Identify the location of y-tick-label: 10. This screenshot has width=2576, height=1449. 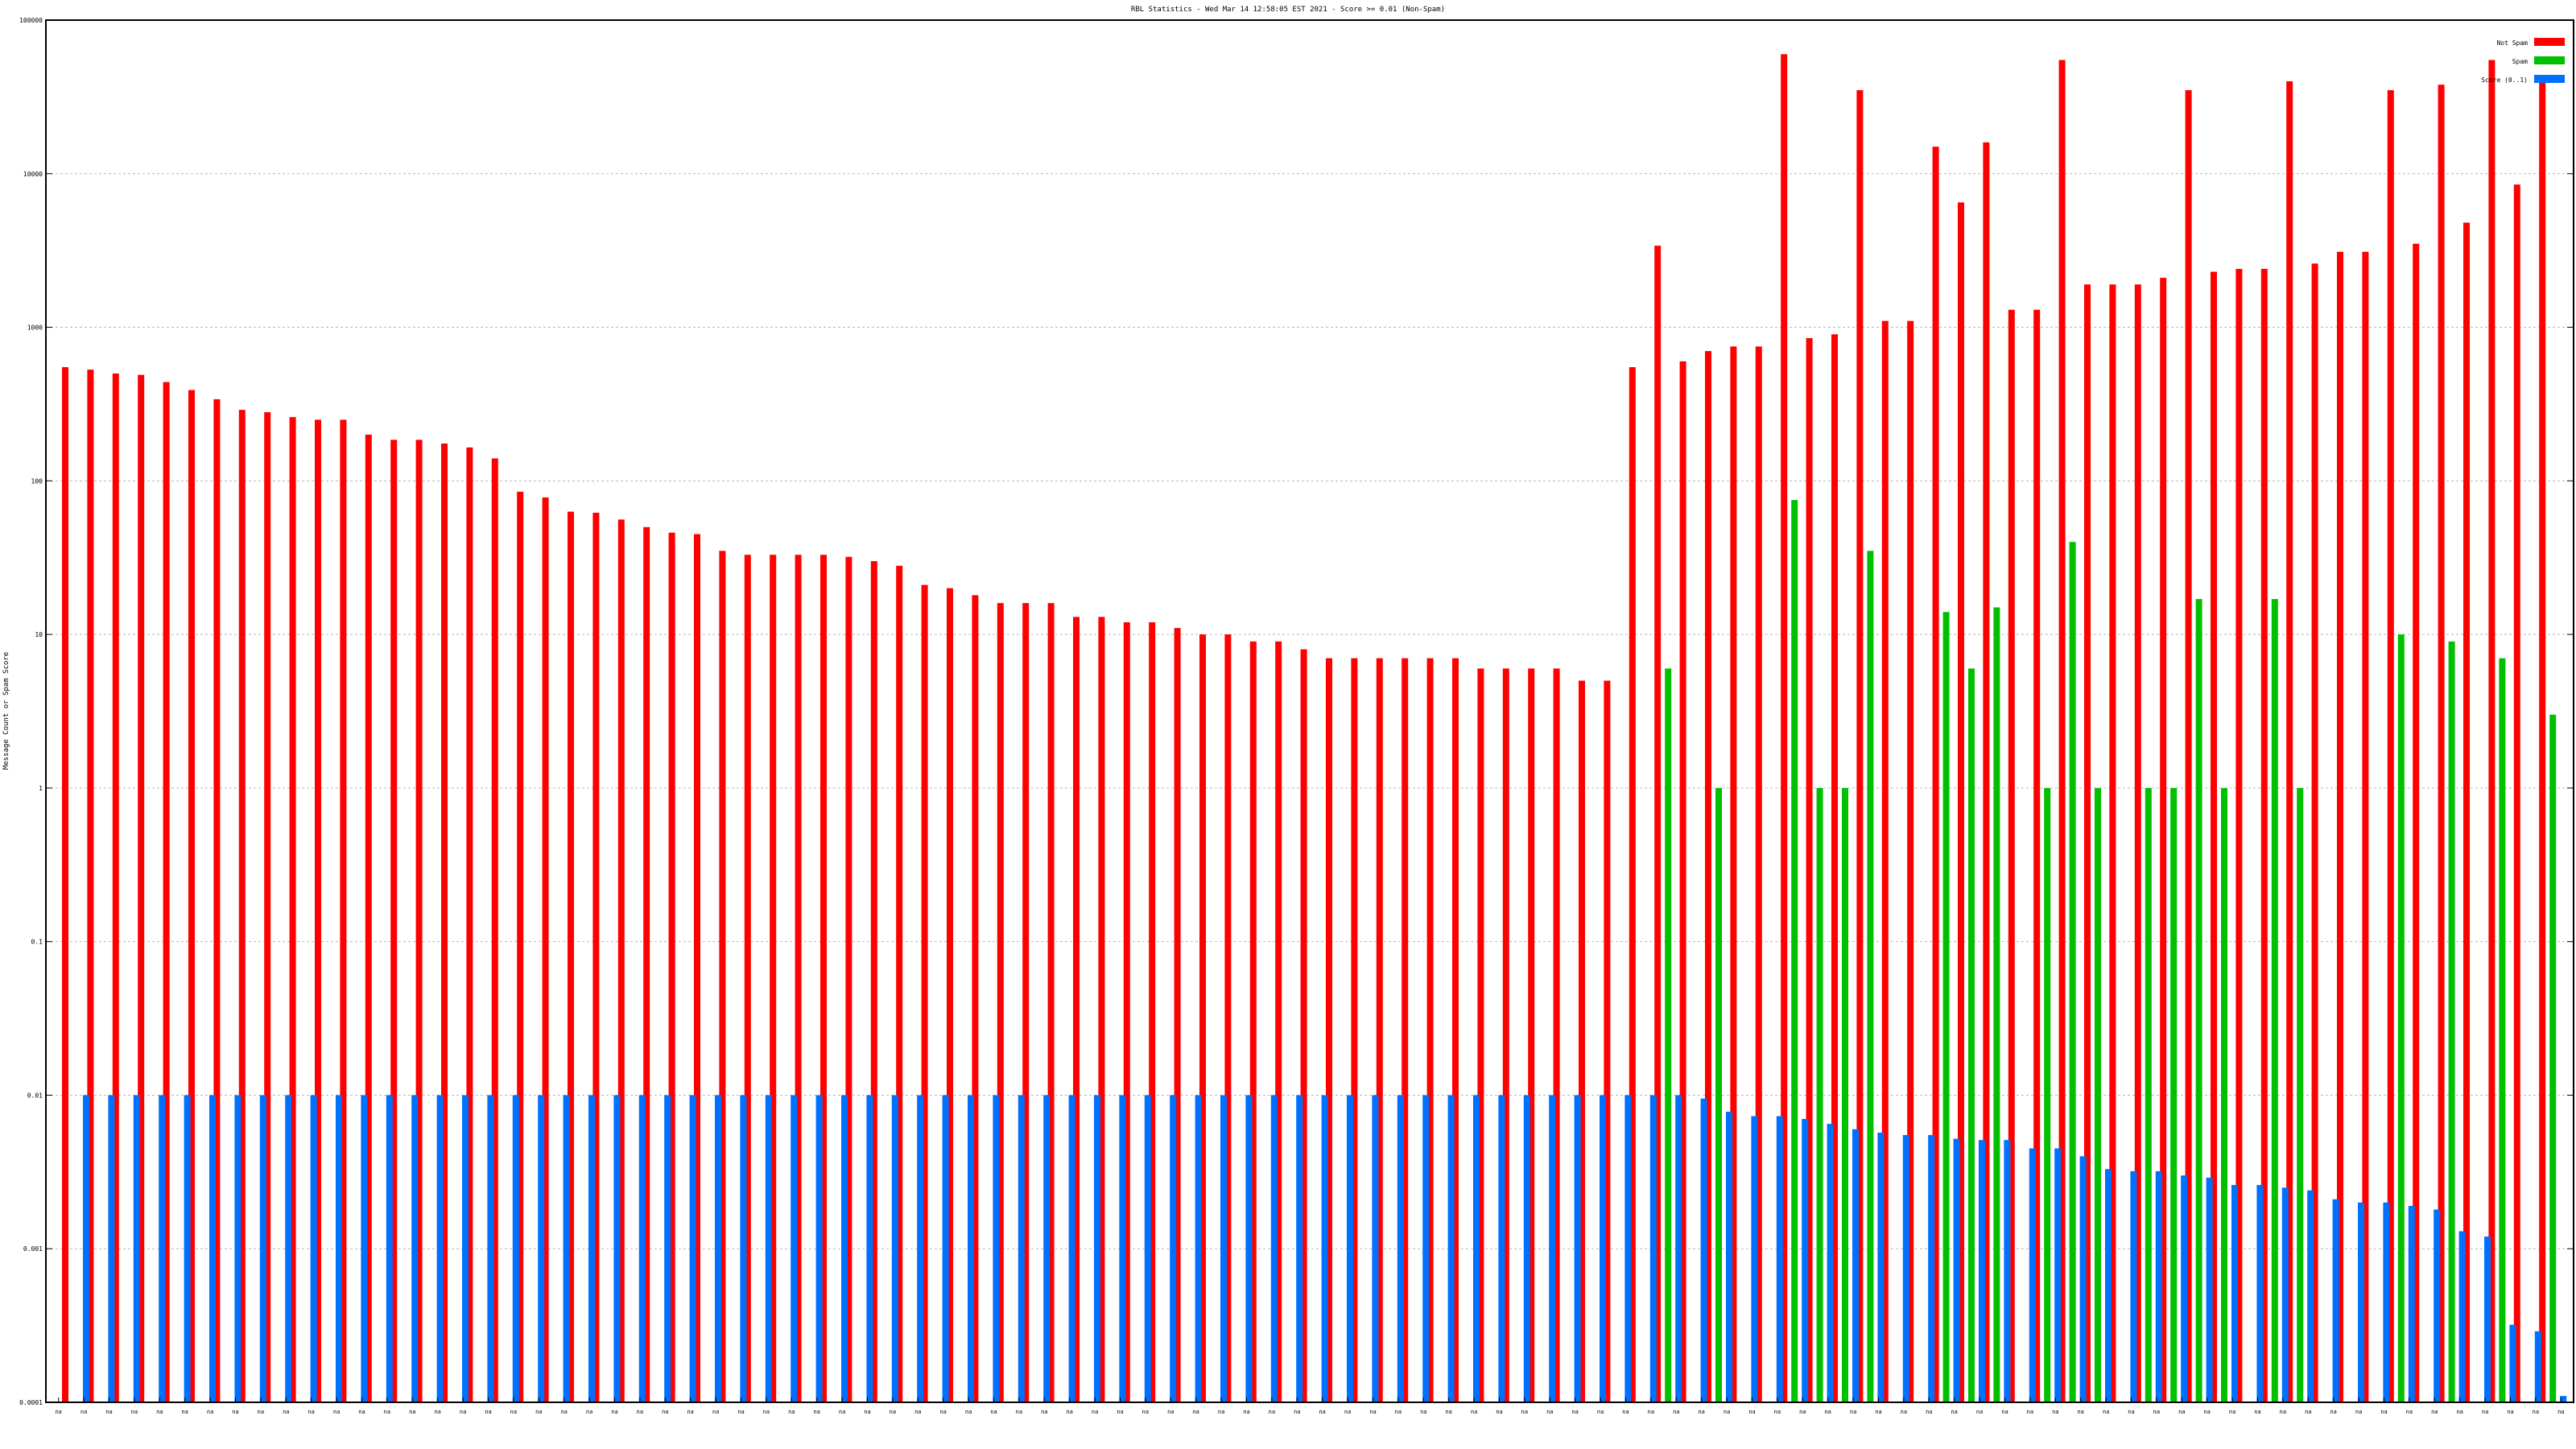
(39, 634).